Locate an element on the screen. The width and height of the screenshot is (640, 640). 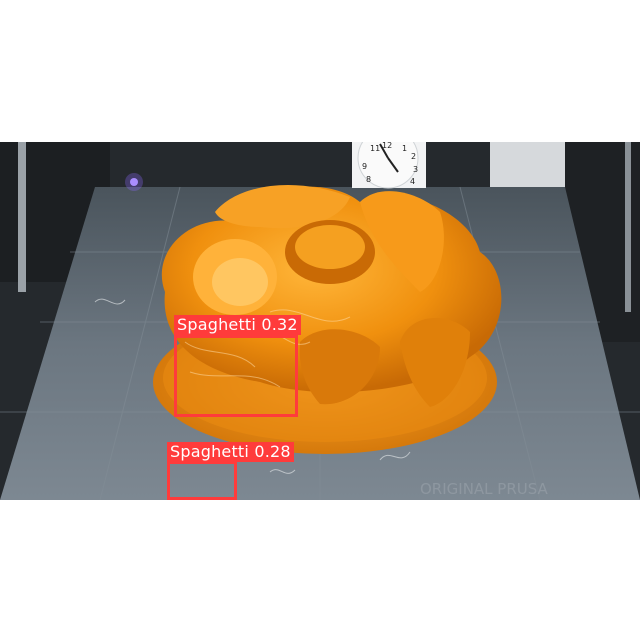
detection-label: Spaghetti 0.28 is located at coordinates (230, 452).